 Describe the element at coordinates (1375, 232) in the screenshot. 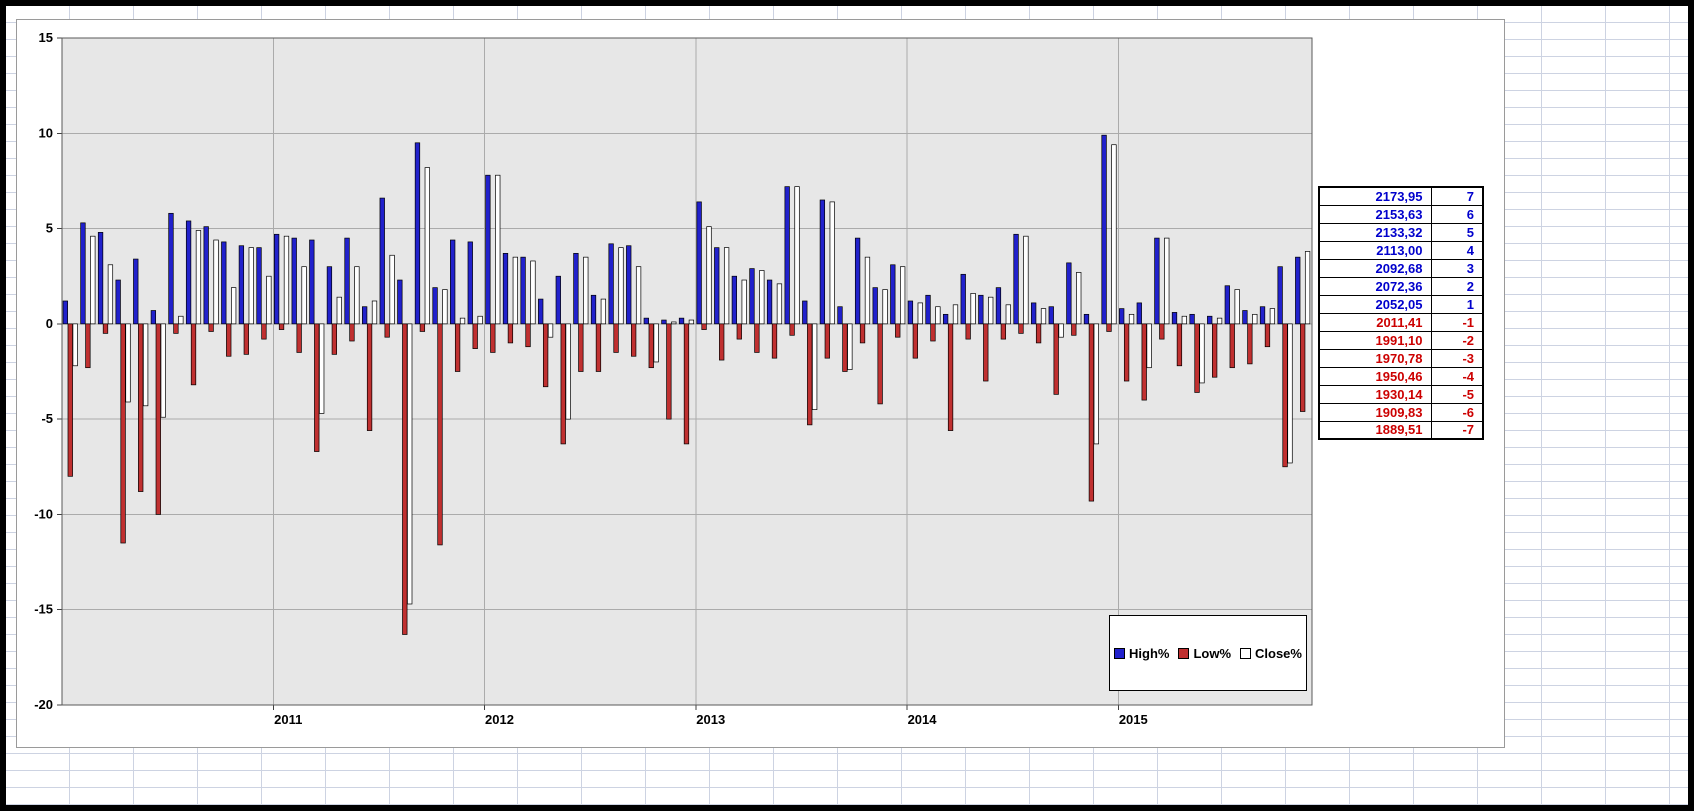

I see `price-cell: 2133,32` at that location.